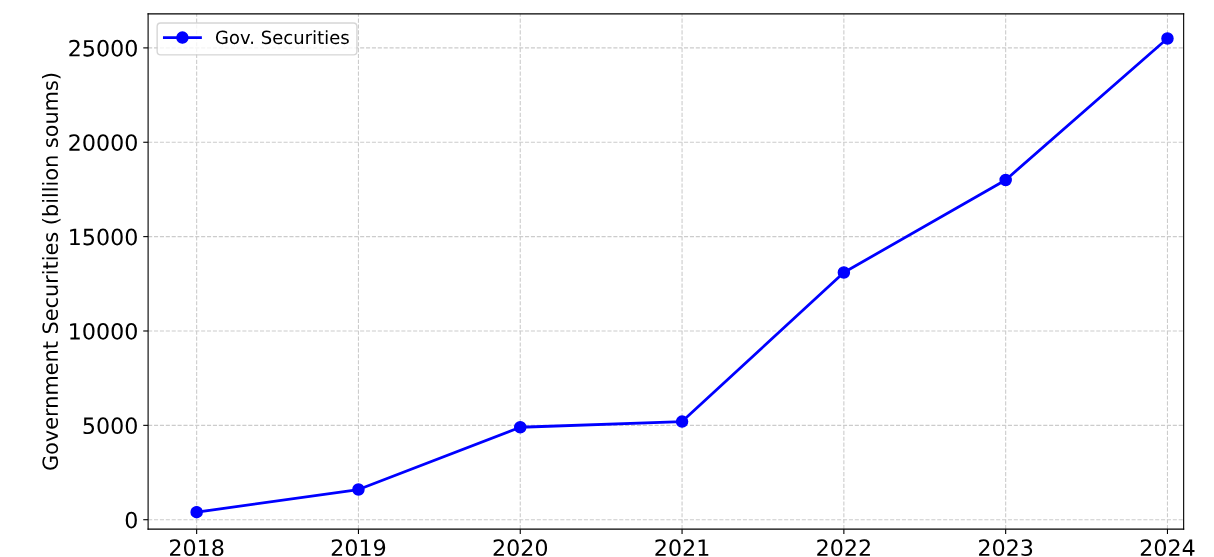 This screenshot has height=557, width=1214. What do you see at coordinates (103, 143) in the screenshot?
I see `y-tick-label: 20000` at bounding box center [103, 143].